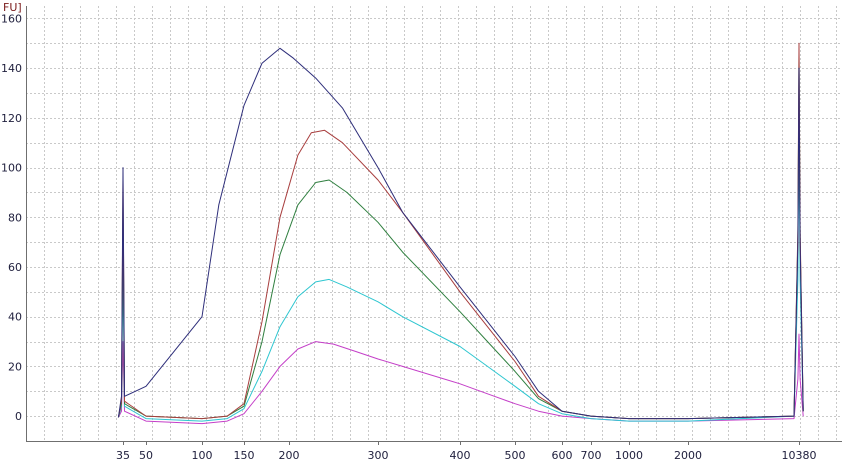 The height and width of the screenshot is (466, 849). I want to click on y-unit-label: FU], so click(12, 7).